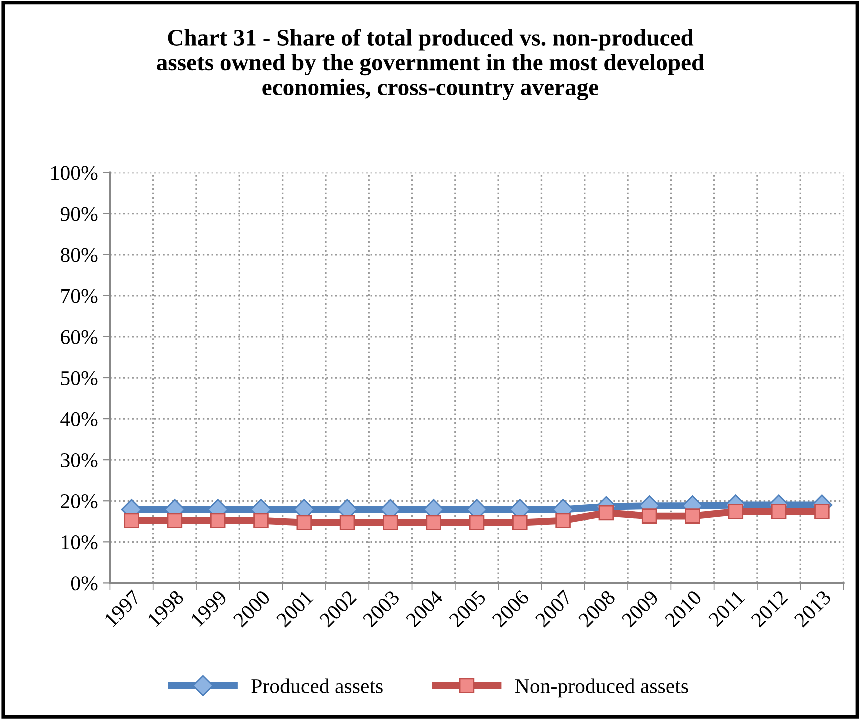 This screenshot has width=861, height=720. Describe the element at coordinates (430, 64) in the screenshot. I see `chart-title: Chart 31 - Share of total produced vs. non-produced assets owned by the government in the most developed economies, cross-country average` at that location.